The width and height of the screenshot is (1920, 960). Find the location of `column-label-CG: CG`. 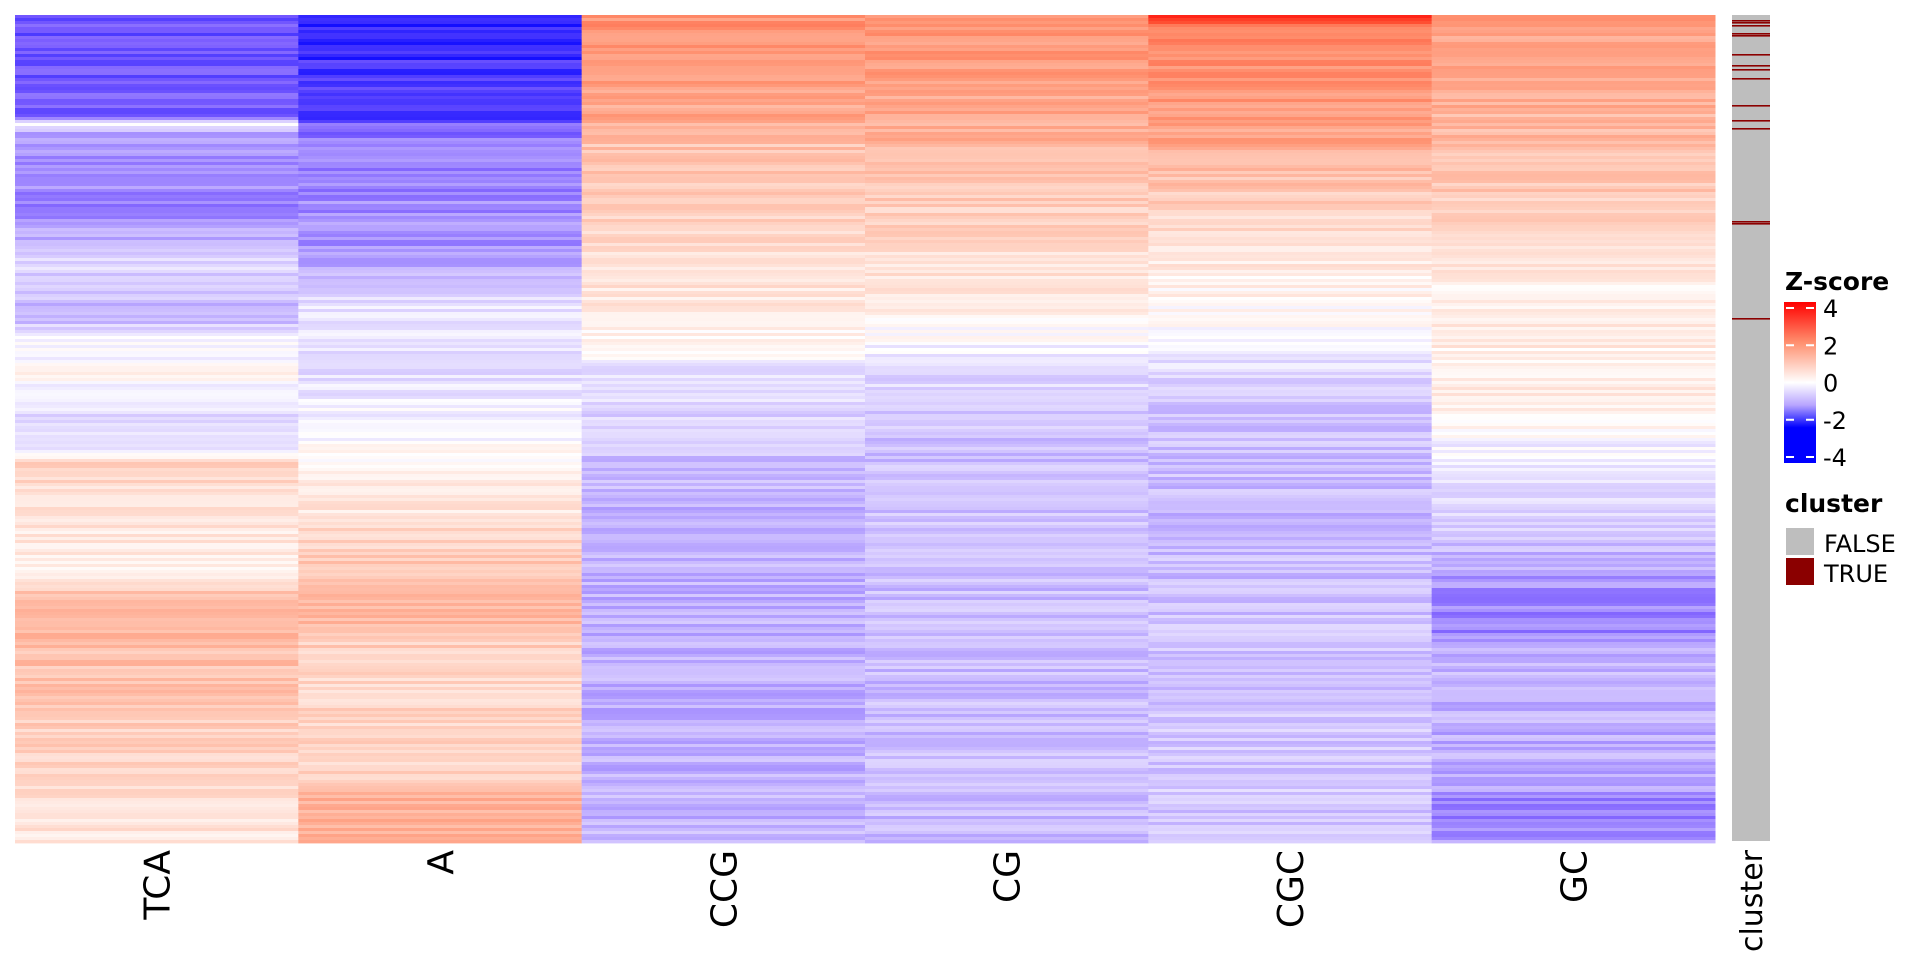

column-label-CG: CG is located at coordinates (1008, 876).